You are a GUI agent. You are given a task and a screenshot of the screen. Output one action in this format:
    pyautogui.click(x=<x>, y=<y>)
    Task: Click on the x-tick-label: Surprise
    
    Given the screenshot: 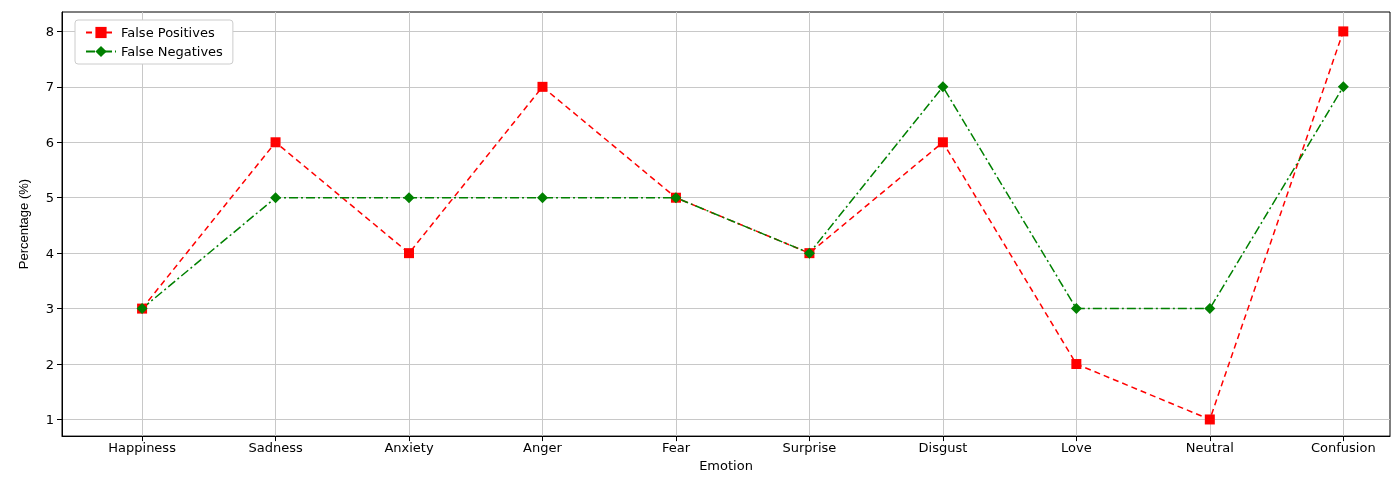 What is the action you would take?
    pyautogui.click(x=809, y=448)
    